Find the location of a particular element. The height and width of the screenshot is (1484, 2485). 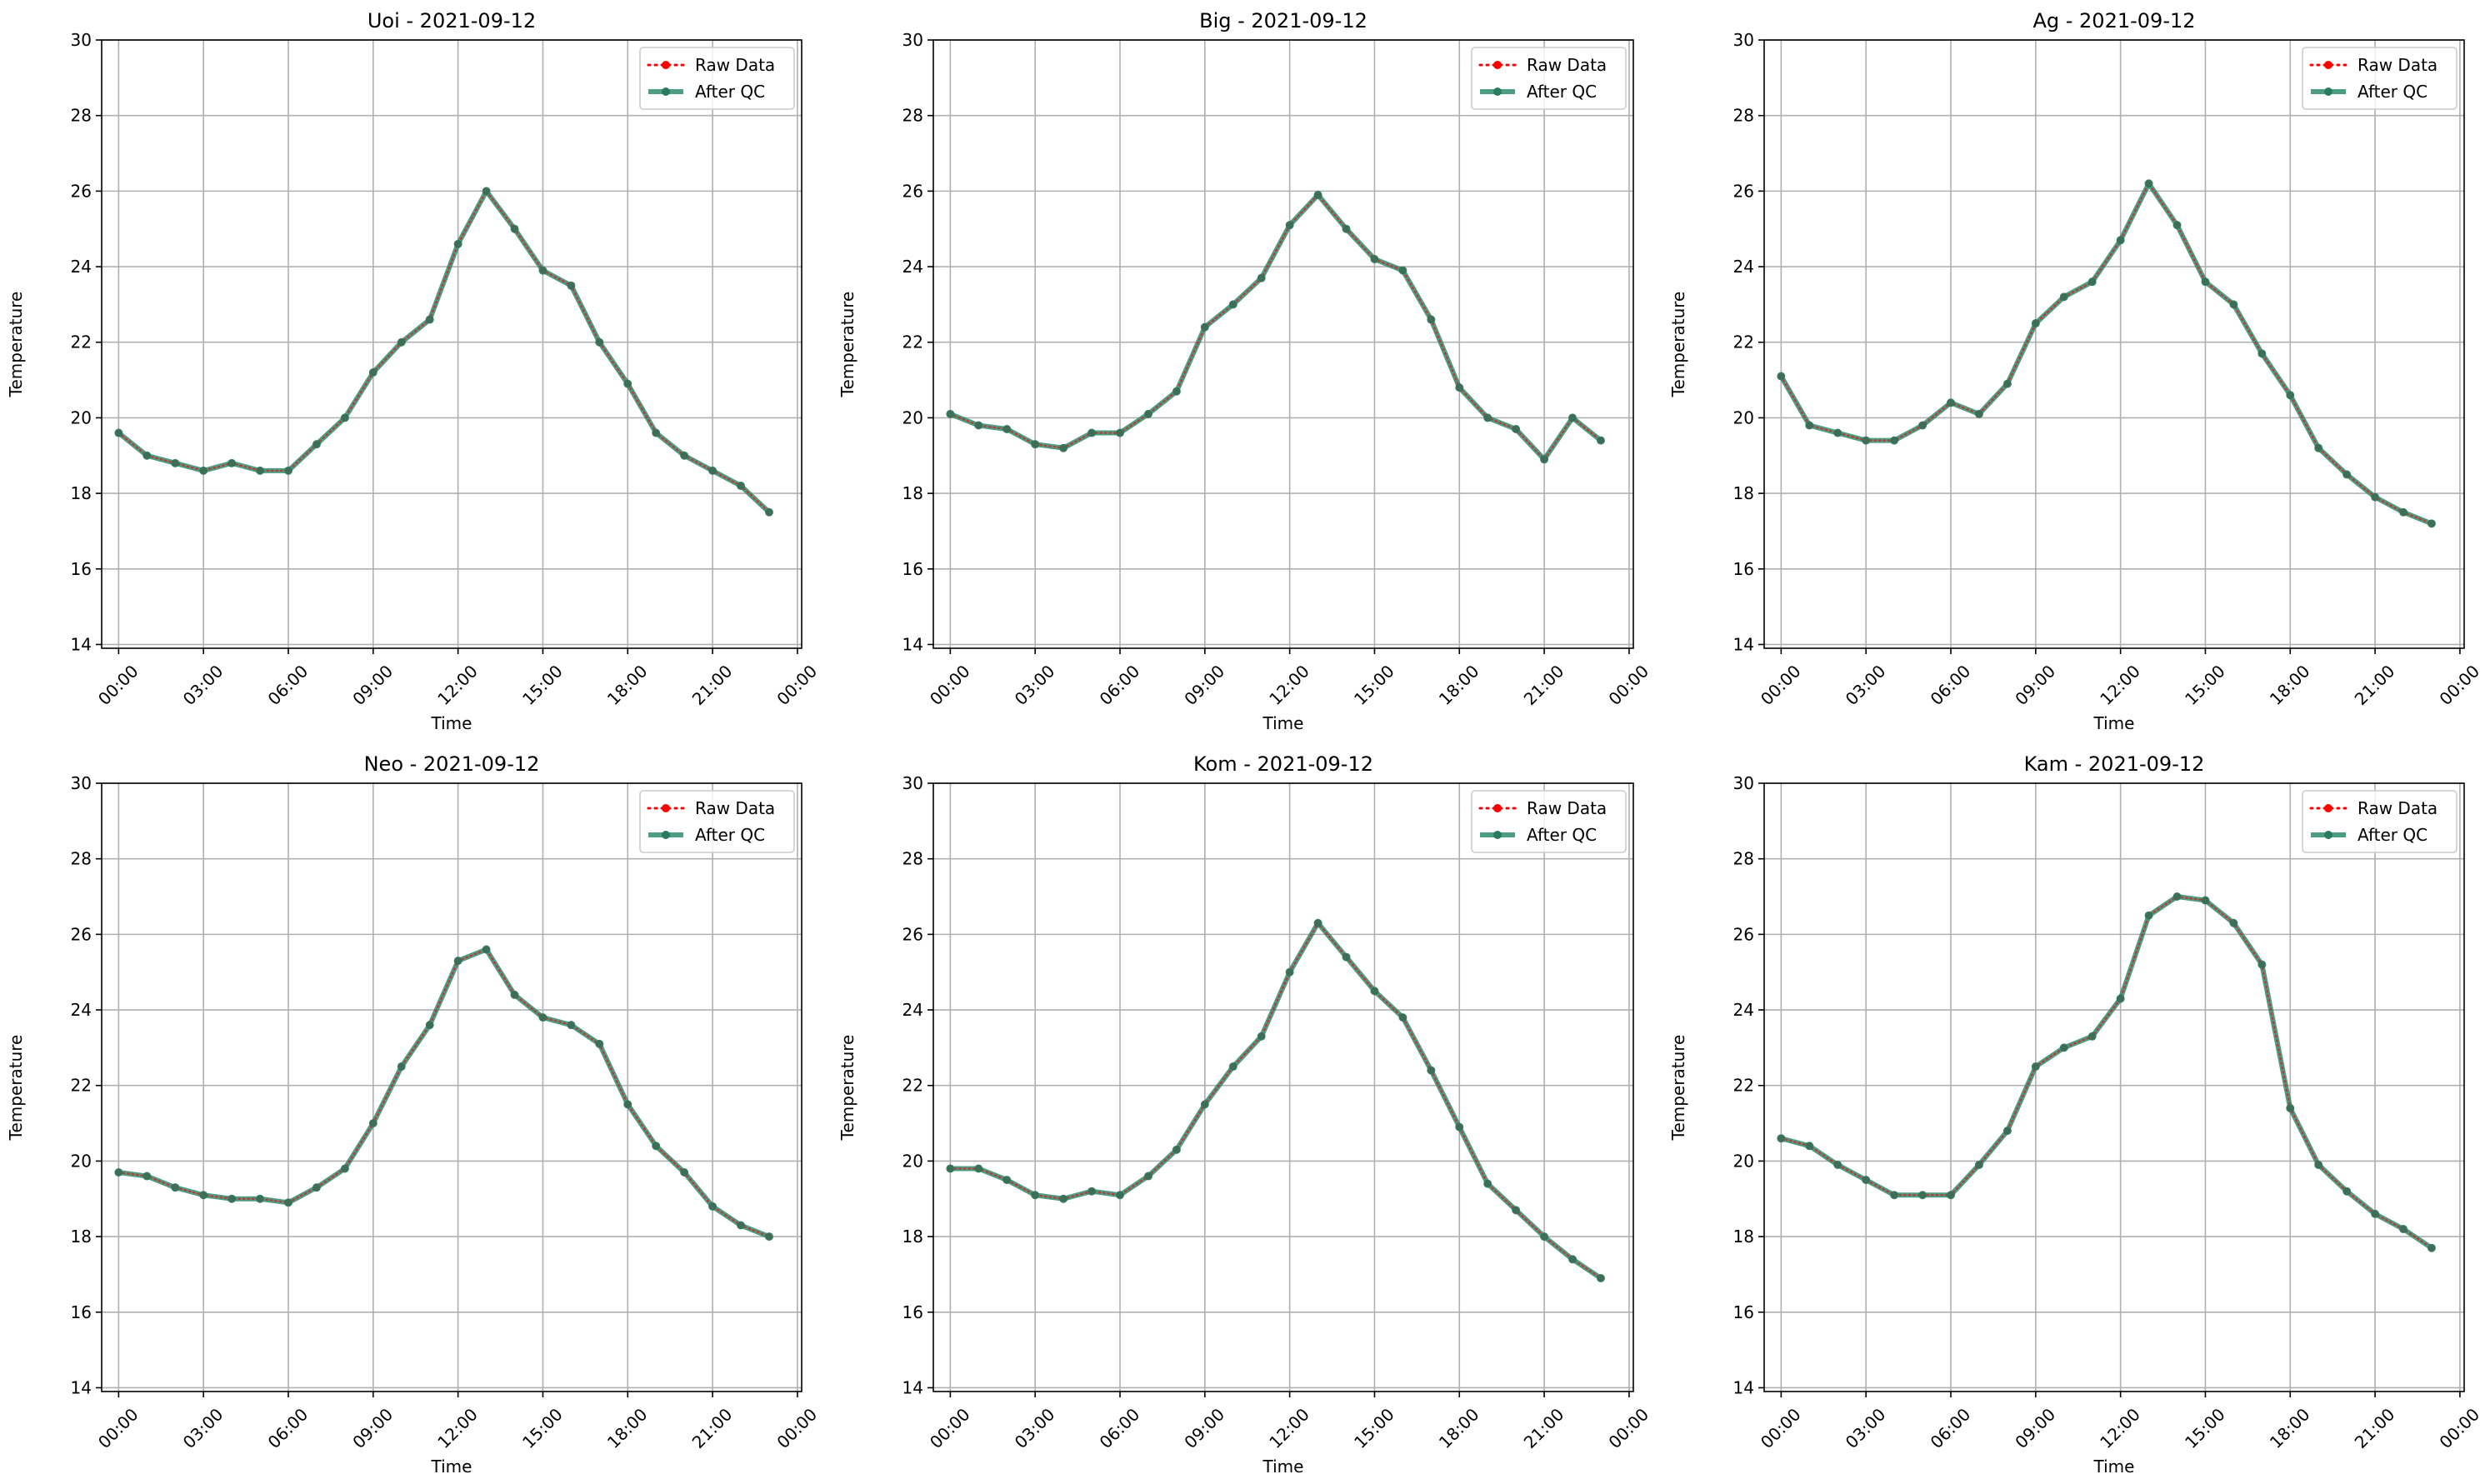

chart-title: Big - 2021-09-12 is located at coordinates (1283, 20).